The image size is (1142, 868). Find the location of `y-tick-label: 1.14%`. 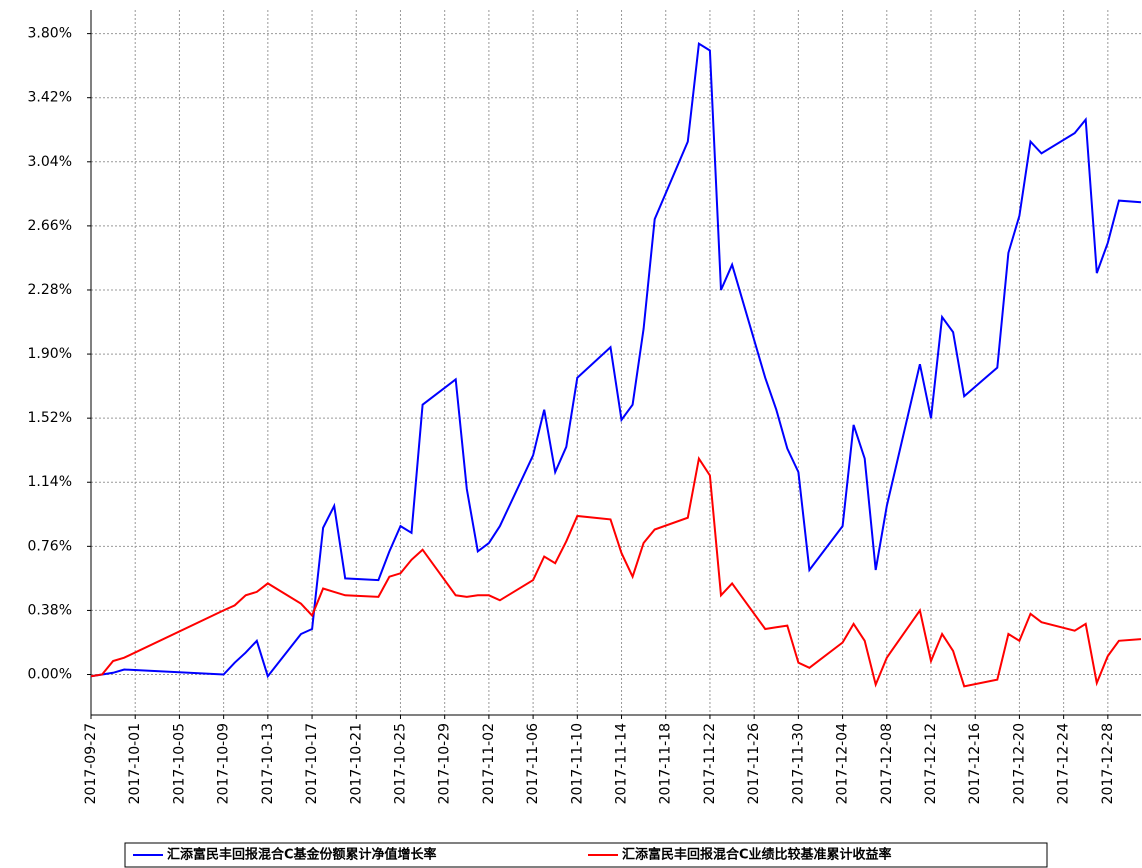

y-tick-label: 1.14% is located at coordinates (50, 482).